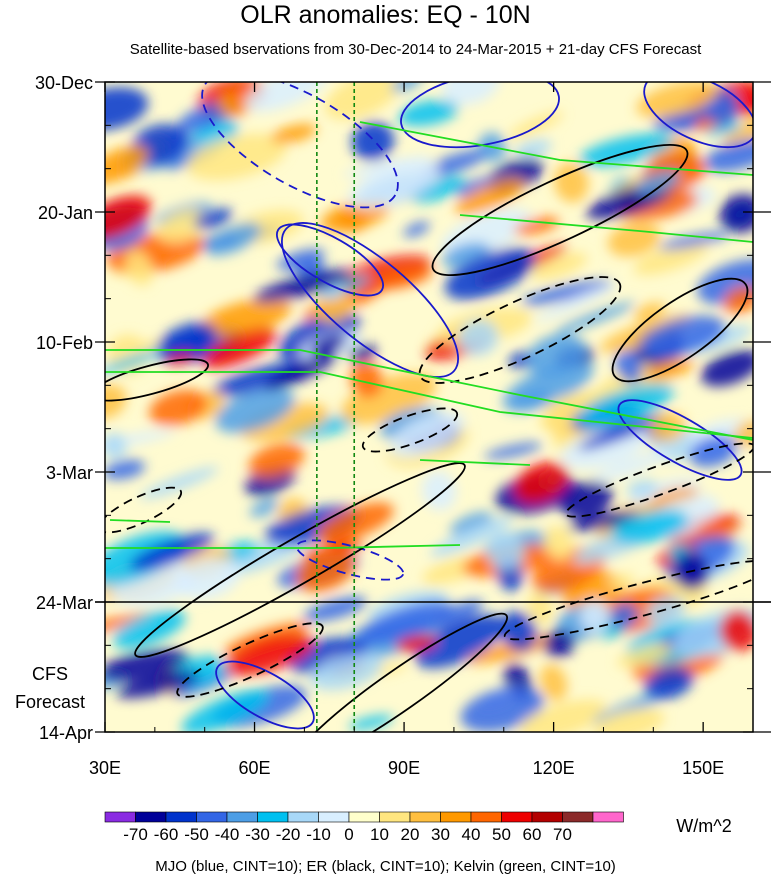 Image resolution: width=771 pixels, height=879 pixels. Describe the element at coordinates (65, 213) in the screenshot. I see `y-tick-label: 20-Jan` at that location.